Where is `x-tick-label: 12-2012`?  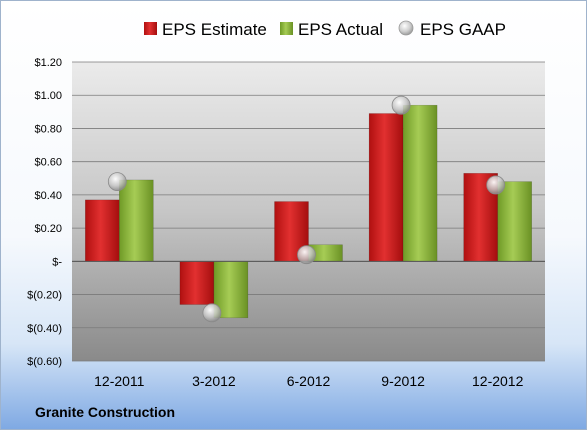
x-tick-label: 12-2012 is located at coordinates (498, 381).